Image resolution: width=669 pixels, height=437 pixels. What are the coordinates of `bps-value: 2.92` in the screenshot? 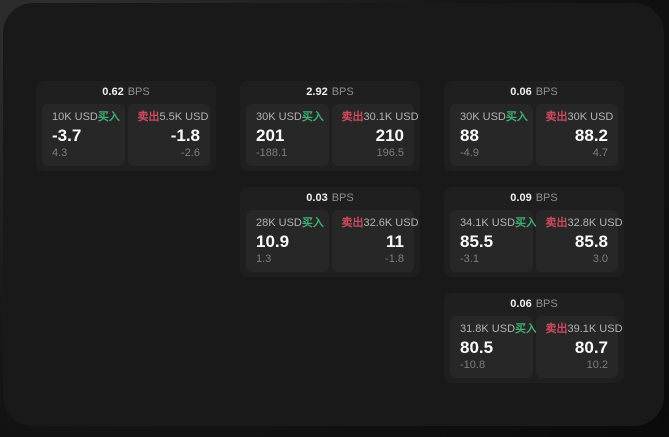 It's located at (317, 92).